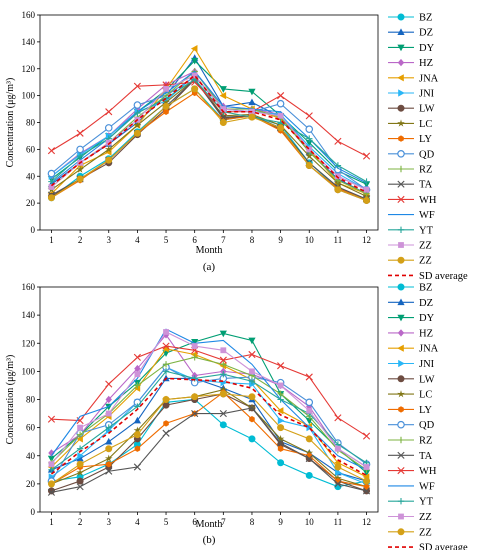 This screenshot has width=478, height=550. I want to click on legend-entry: QD, so click(411, 425).